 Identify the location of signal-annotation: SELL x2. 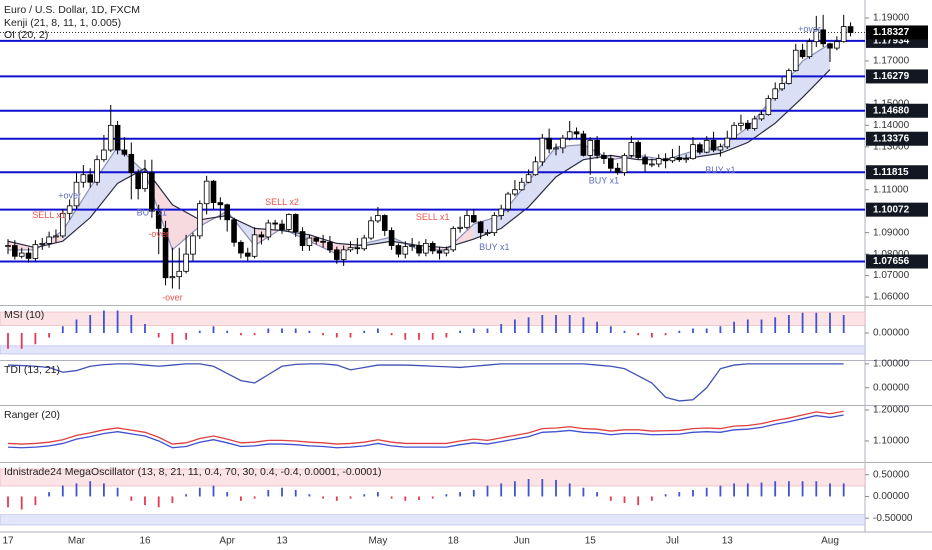
(282, 202).